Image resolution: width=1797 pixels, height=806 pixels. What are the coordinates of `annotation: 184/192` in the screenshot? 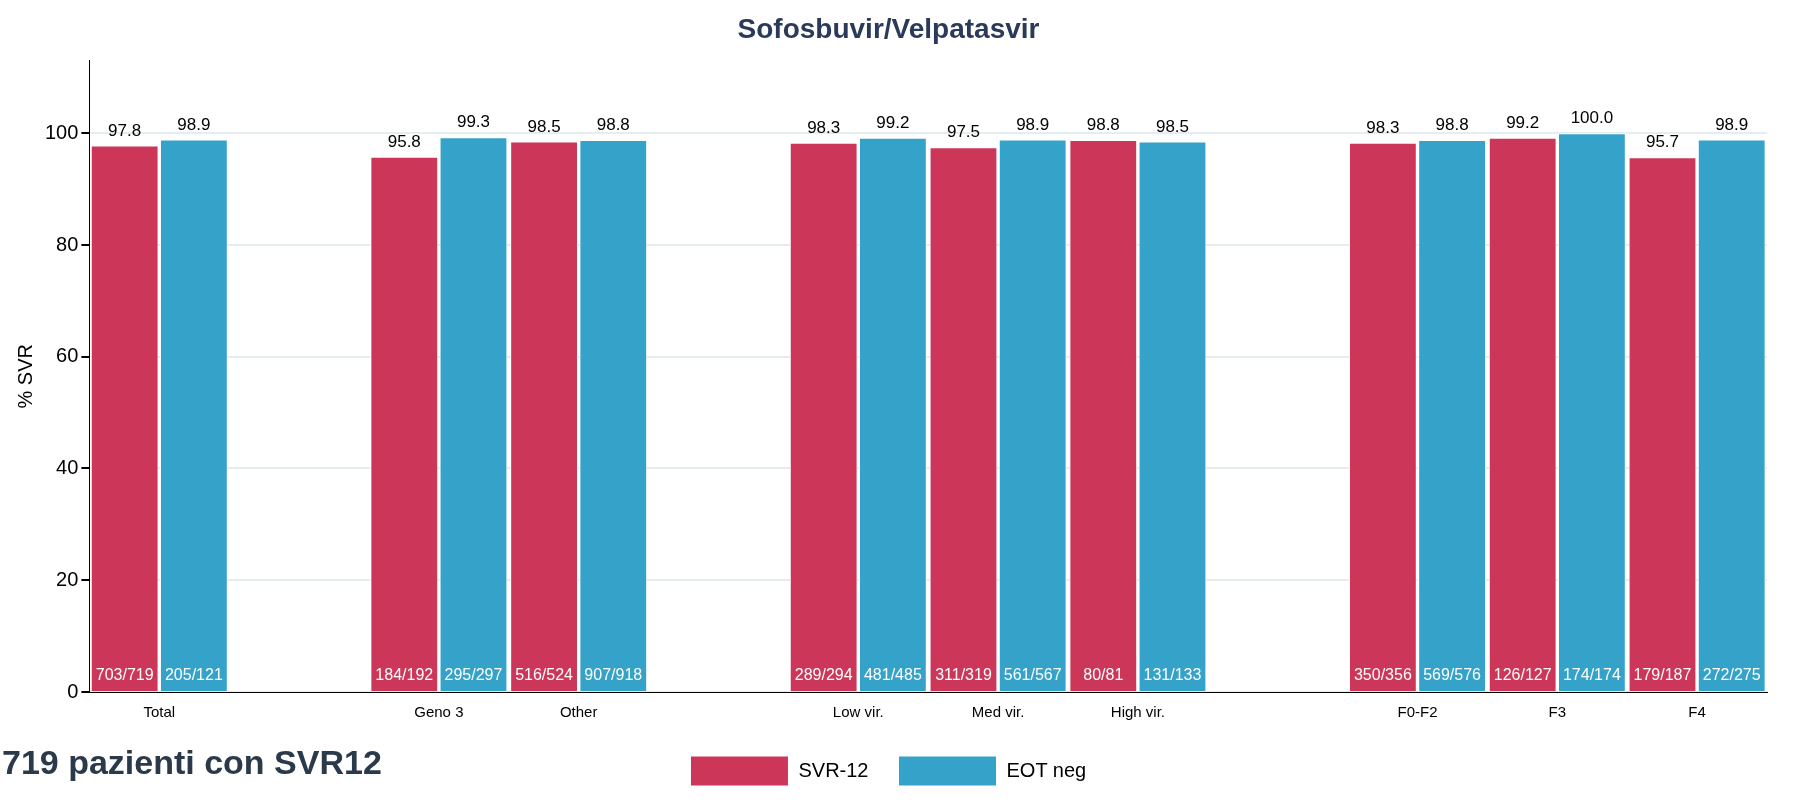 It's located at (404, 675).